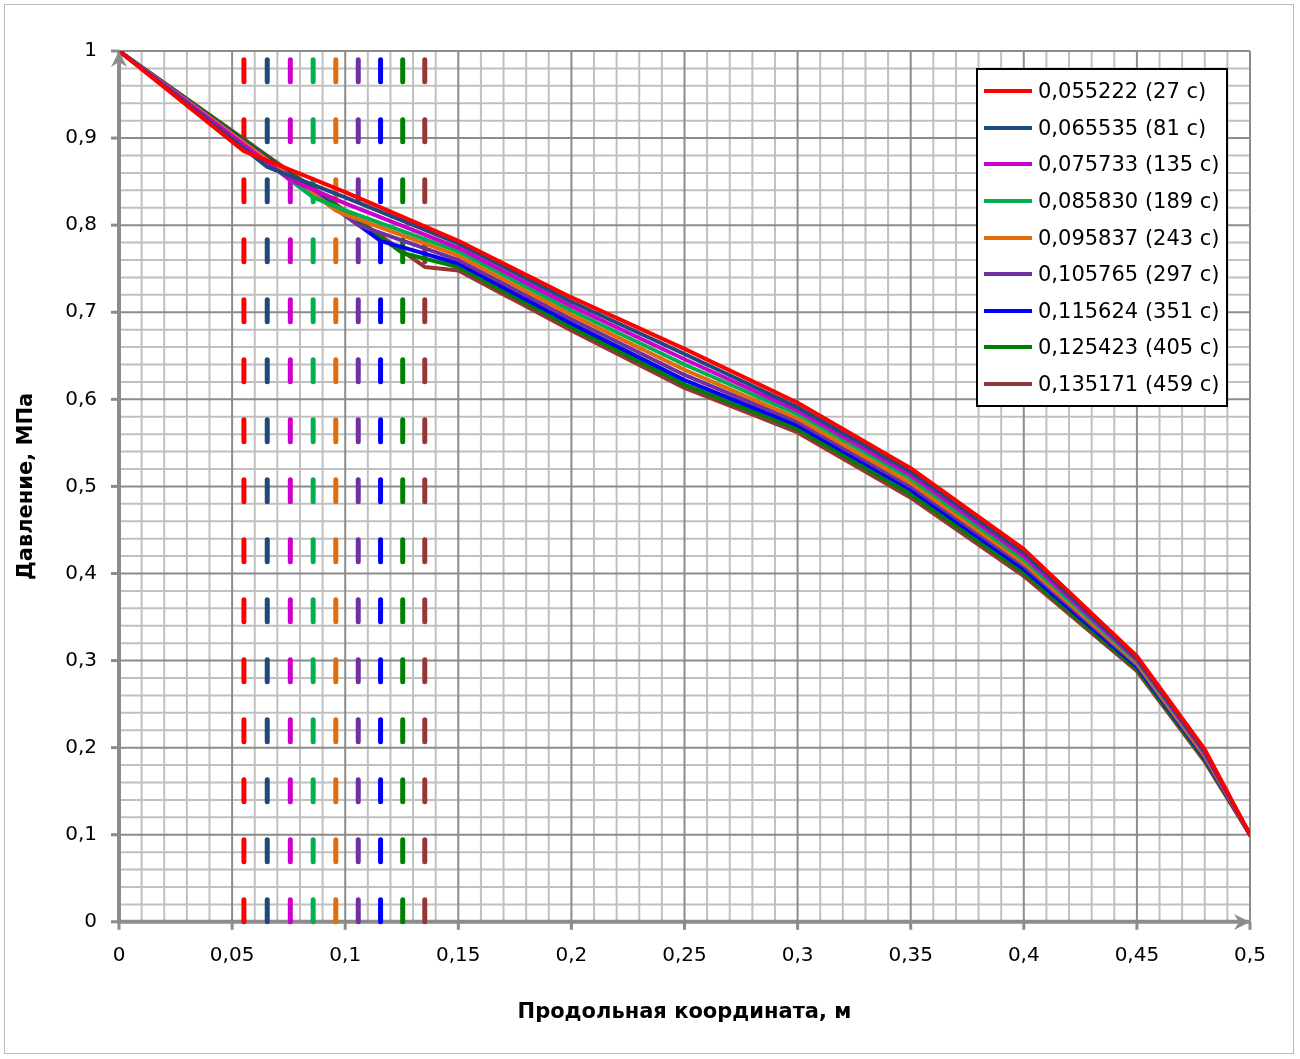 The image size is (1300, 1059). What do you see at coordinates (1122, 91) in the screenshot?
I see `legend-label: 0,055222 (27 с)` at bounding box center [1122, 91].